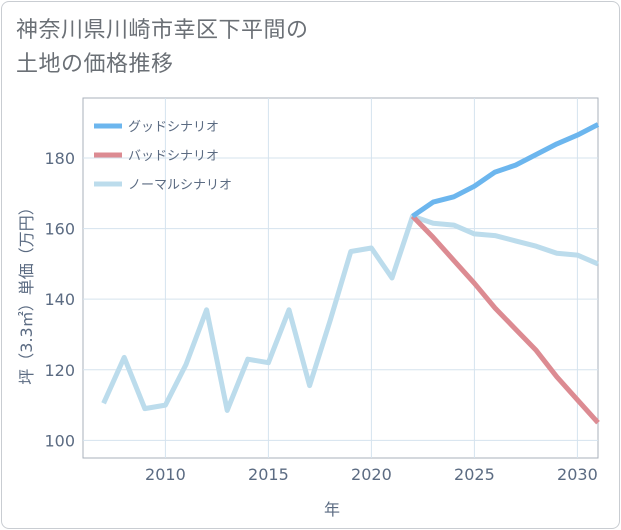 This screenshot has height=530, width=621. What do you see at coordinates (180, 185) in the screenshot?
I see `legend-label-2: ノーマルシナリオ` at bounding box center [180, 185].